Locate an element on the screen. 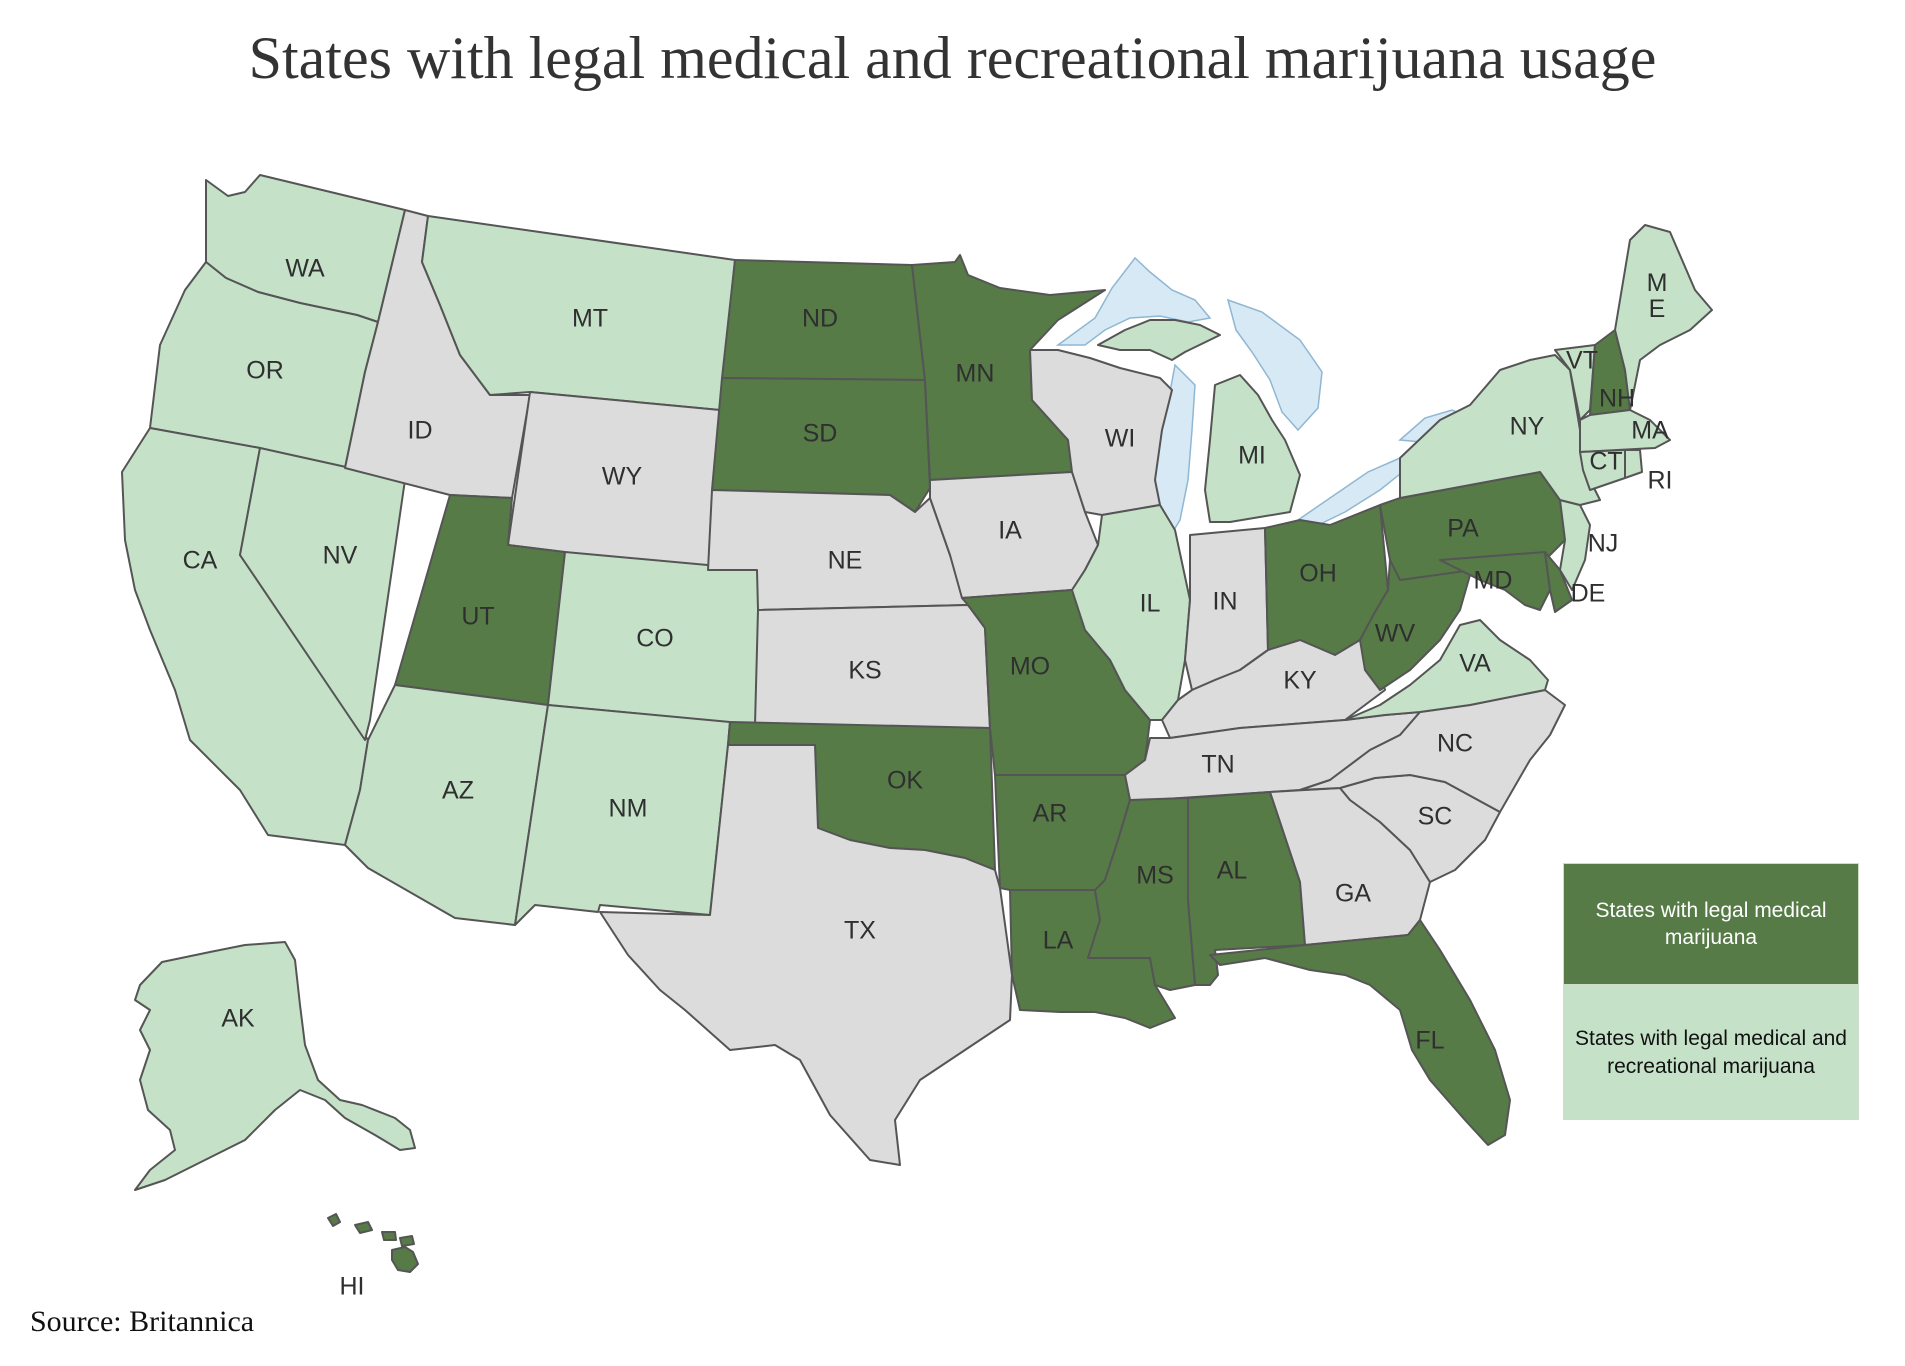 The height and width of the screenshot is (1366, 1905). state-label-nj: NJ is located at coordinates (1603, 544).